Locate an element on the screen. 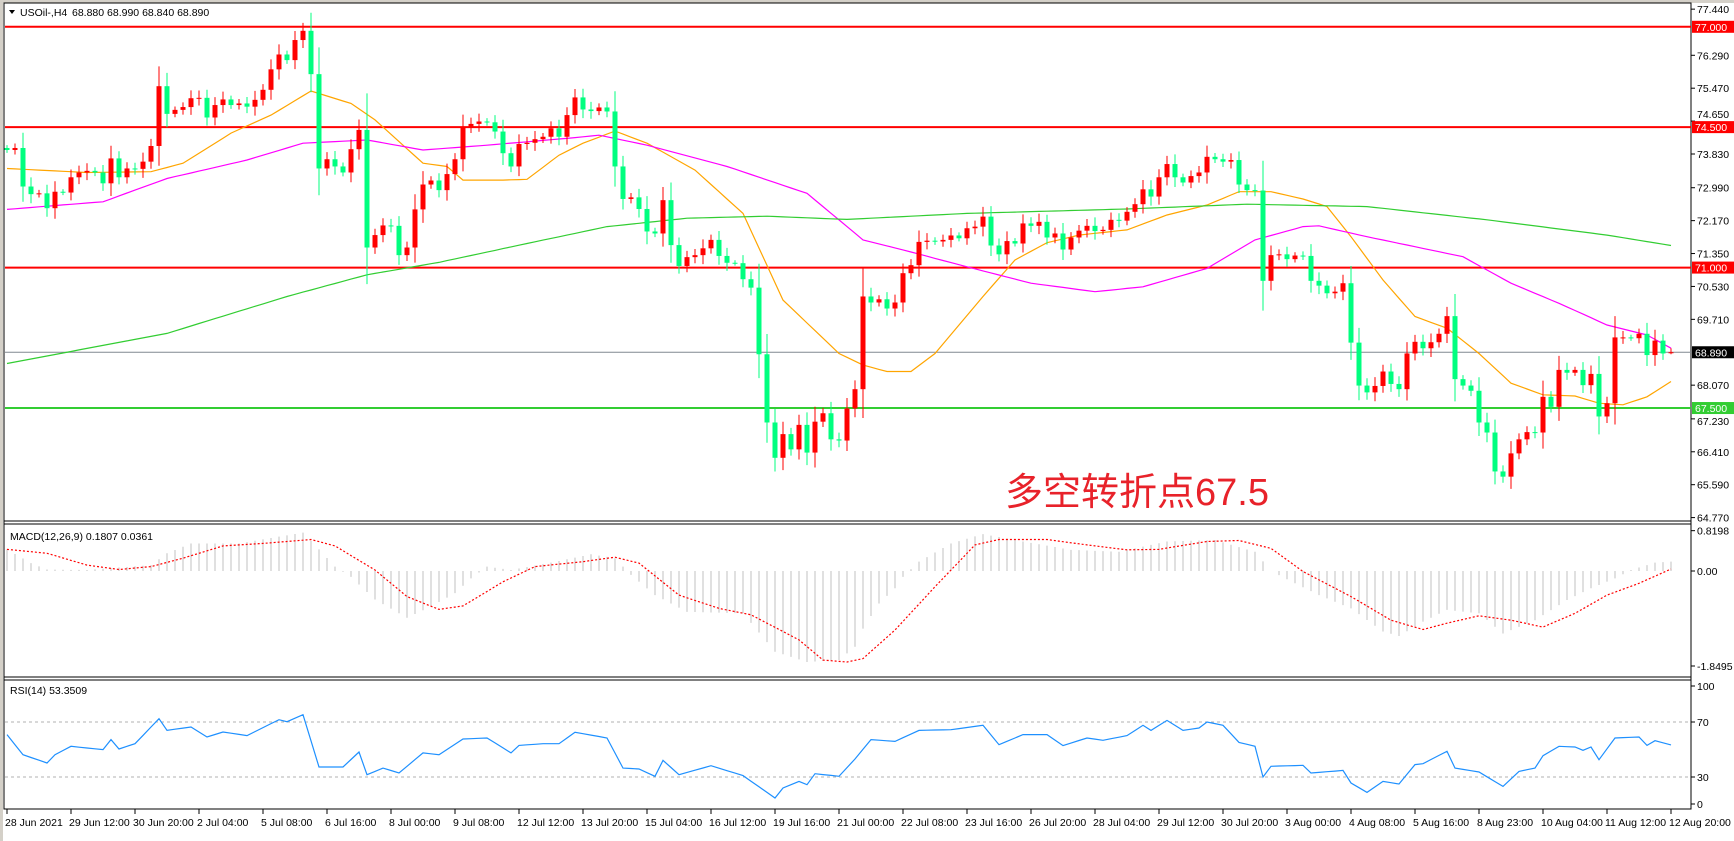  time-tick-label: 5 Aug 16:00 is located at coordinates (1441, 823).